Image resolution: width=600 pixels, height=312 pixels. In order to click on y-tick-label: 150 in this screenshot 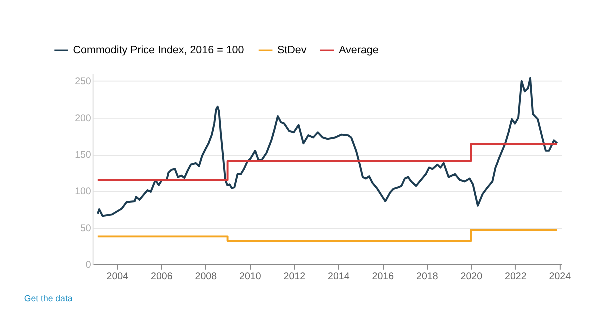, I will do `click(83, 156)`.